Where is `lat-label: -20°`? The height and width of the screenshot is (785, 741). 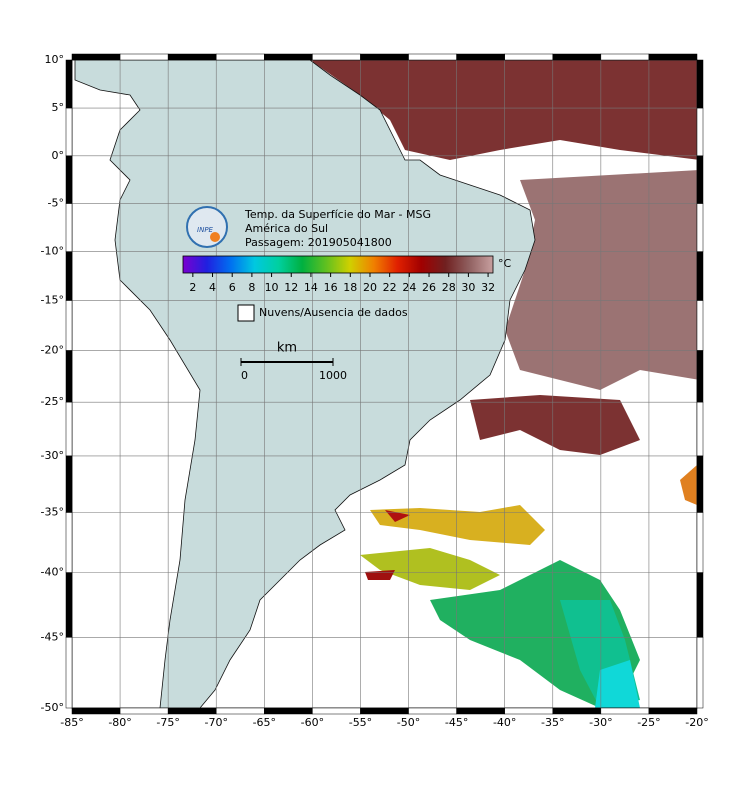 lat-label: -20° is located at coordinates (52, 350).